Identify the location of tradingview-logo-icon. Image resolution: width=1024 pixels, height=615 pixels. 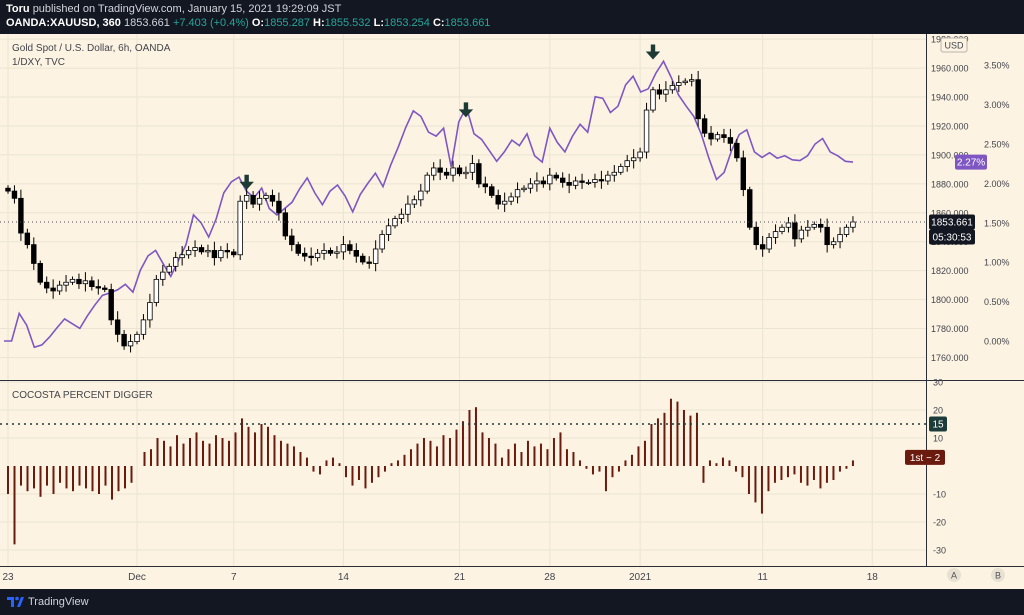
(15, 601).